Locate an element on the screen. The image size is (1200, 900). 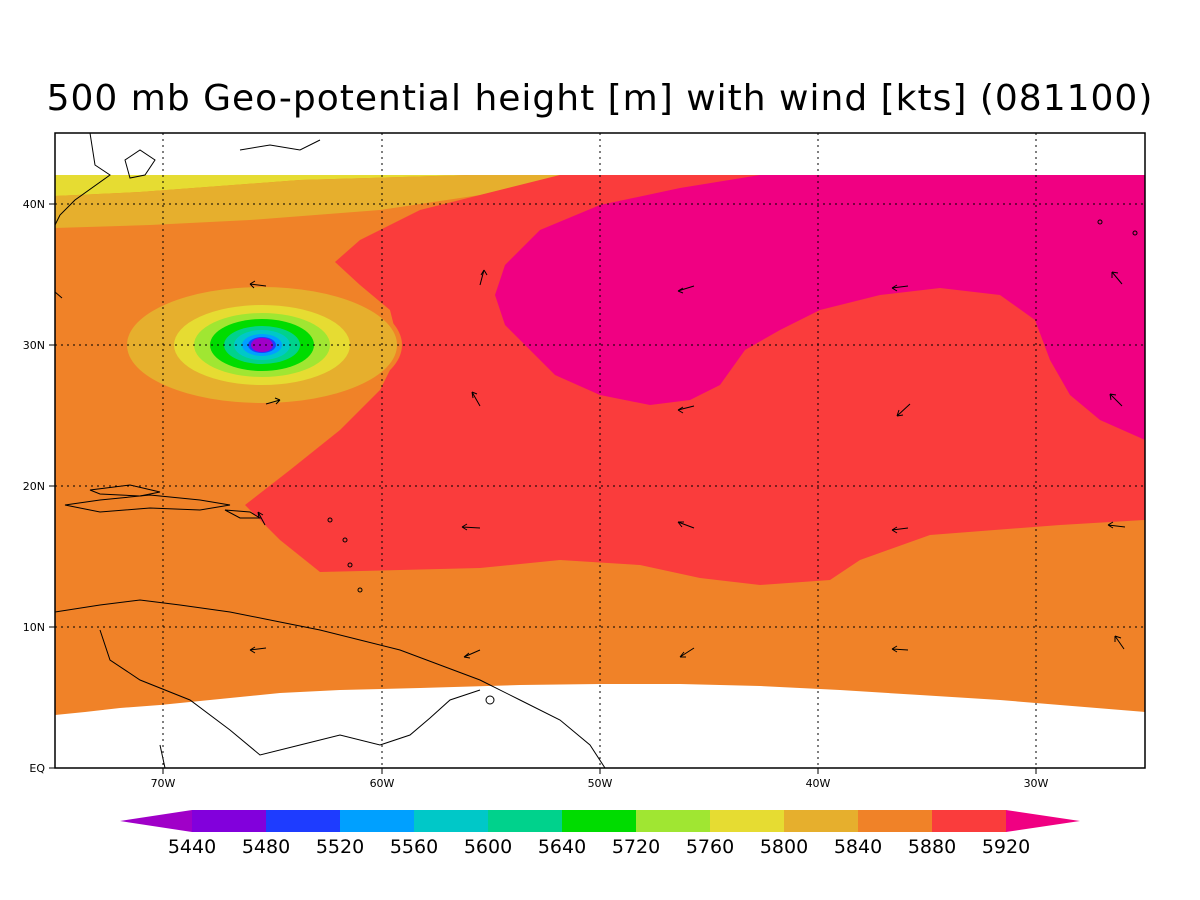
y-tick-30n: 30N is located at coordinates (34, 345).